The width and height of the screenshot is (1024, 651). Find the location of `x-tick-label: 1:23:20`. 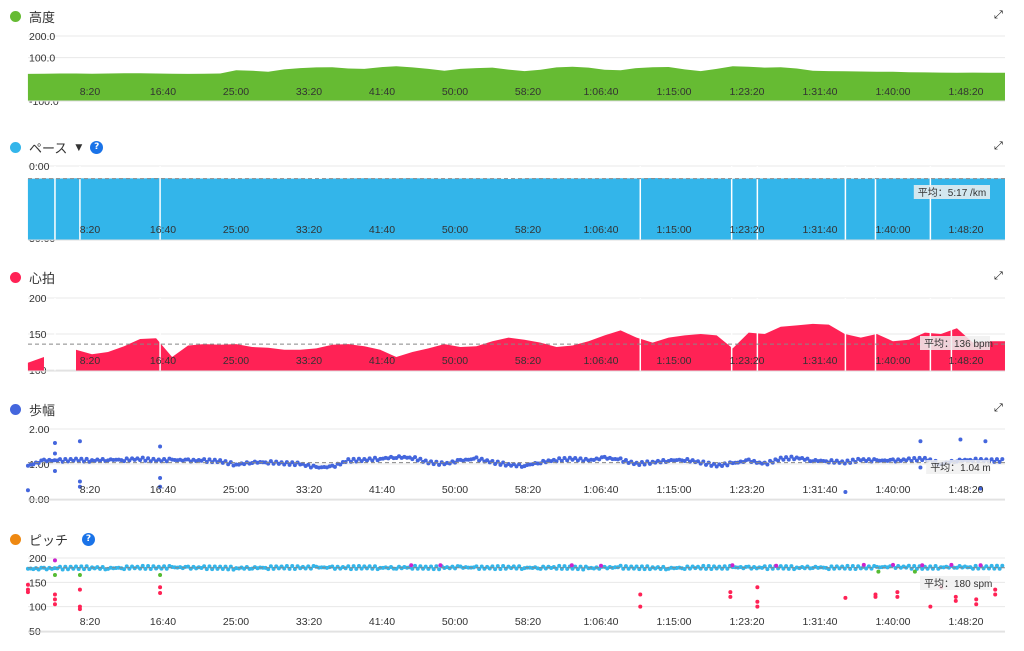

x-tick-label: 1:23:20 is located at coordinates (746, 92).